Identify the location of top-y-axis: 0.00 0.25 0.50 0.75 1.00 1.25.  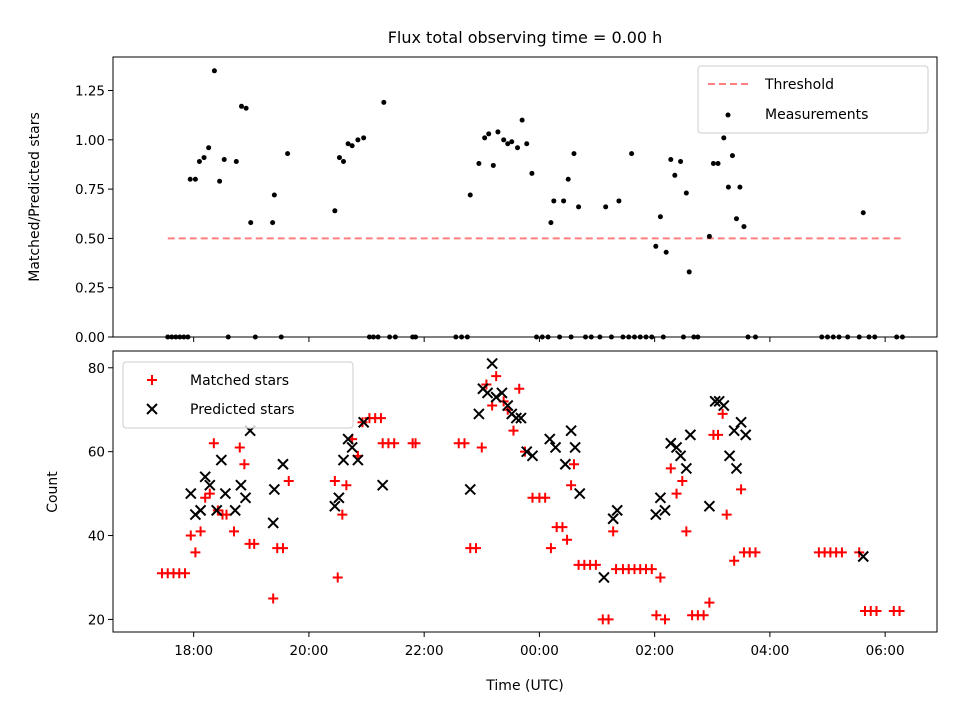
(94, 215).